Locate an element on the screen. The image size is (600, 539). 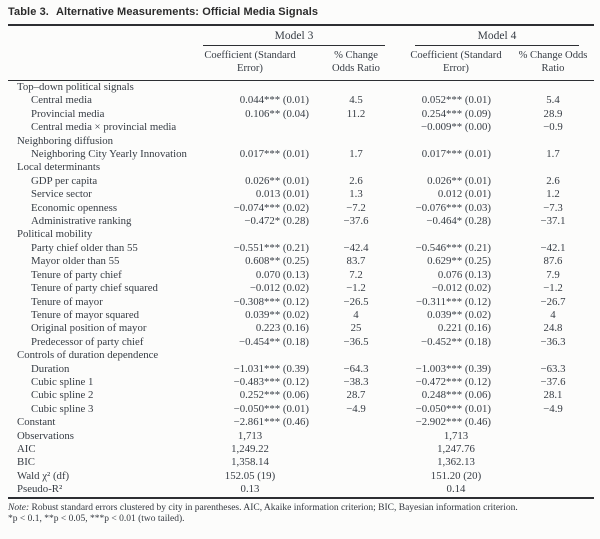
row-label: Tenure of party chief squared is located at coordinates (94, 288).